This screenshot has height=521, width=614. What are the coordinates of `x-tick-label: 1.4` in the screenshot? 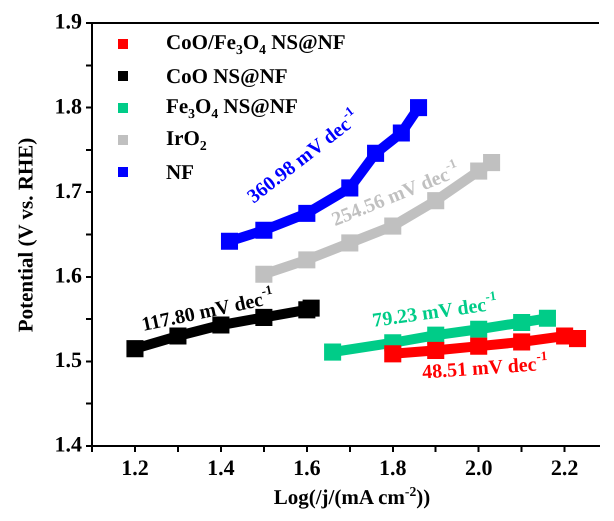 It's located at (221, 467).